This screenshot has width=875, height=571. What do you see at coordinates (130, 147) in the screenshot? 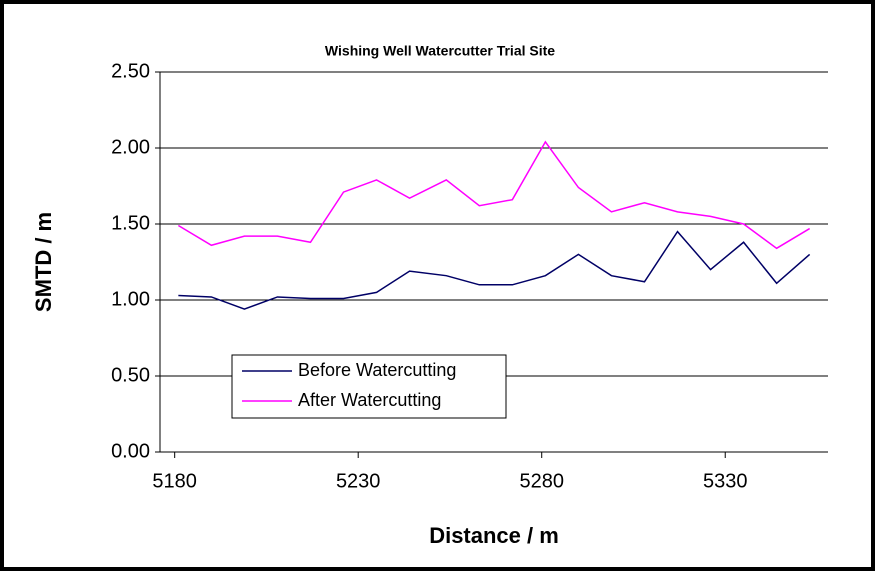
I see `y-tick-label: 2.00` at bounding box center [130, 147].